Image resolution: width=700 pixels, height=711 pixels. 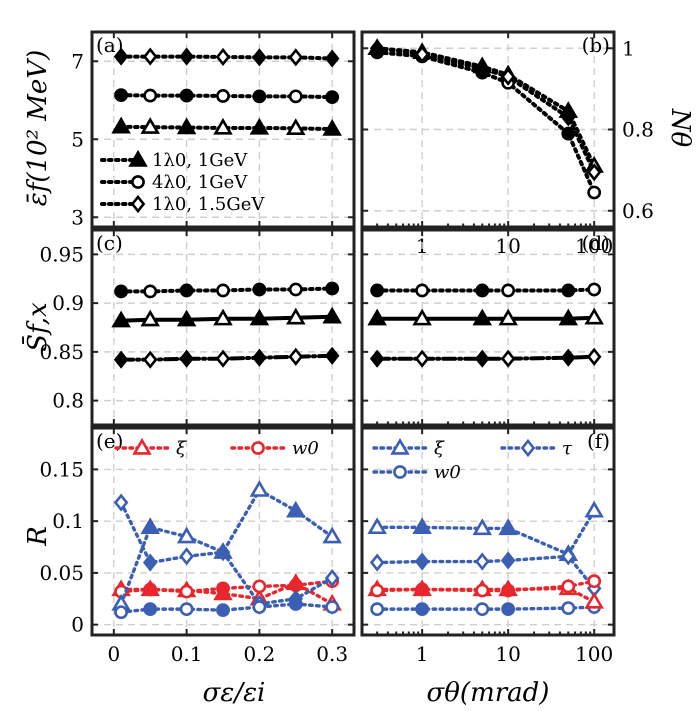 What do you see at coordinates (68, 303) in the screenshot?
I see `y-tick-label: 0.9` at bounding box center [68, 303].